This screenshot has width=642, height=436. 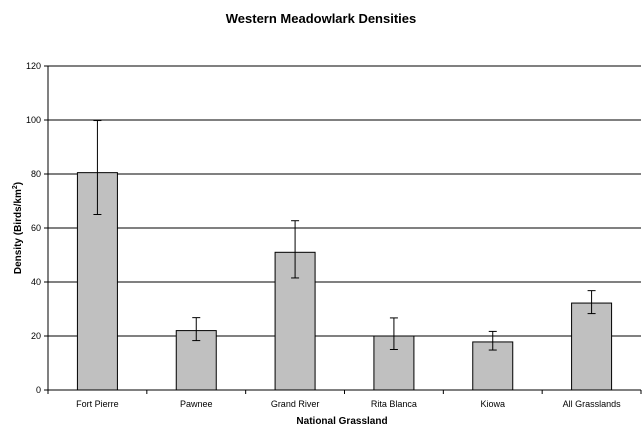 What do you see at coordinates (196, 404) in the screenshot?
I see `x-tick-label: Pawnee` at bounding box center [196, 404].